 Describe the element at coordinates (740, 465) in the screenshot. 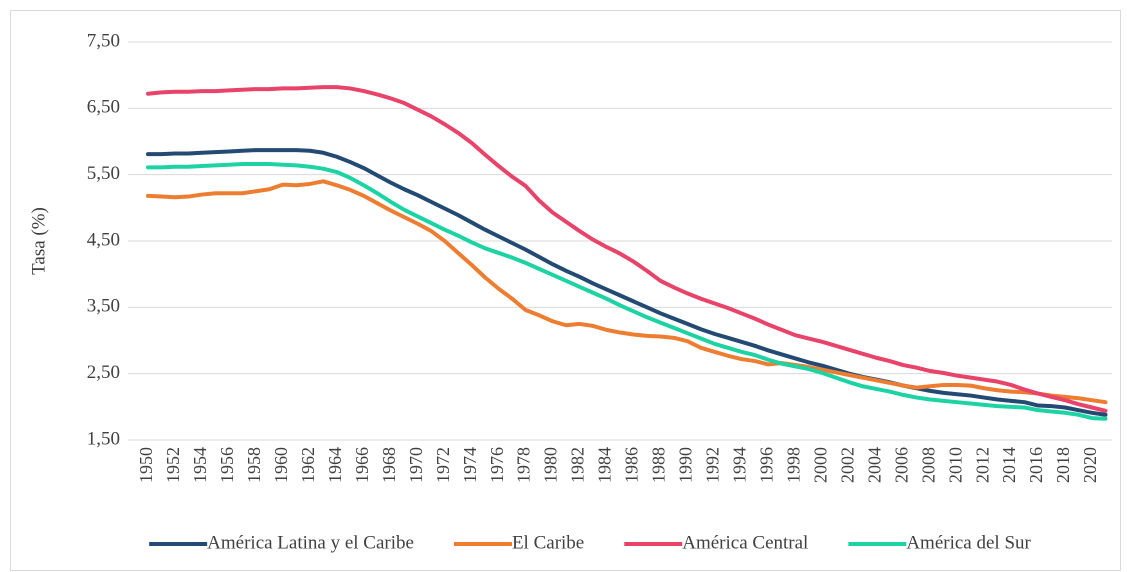

I see `x-tick-label: 1994` at that location.